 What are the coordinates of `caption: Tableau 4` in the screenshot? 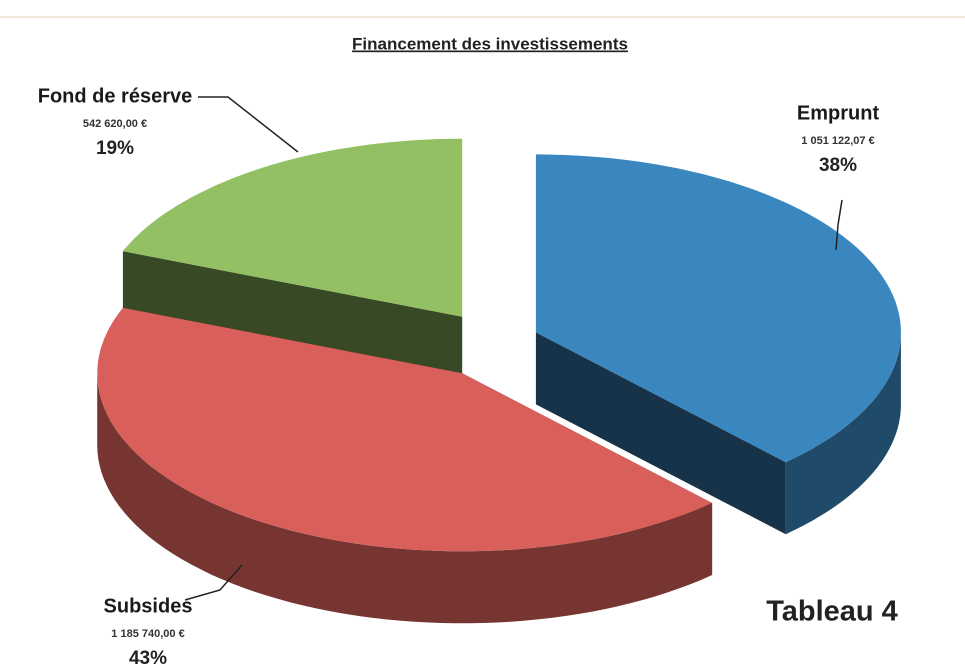 It's located at (832, 612).